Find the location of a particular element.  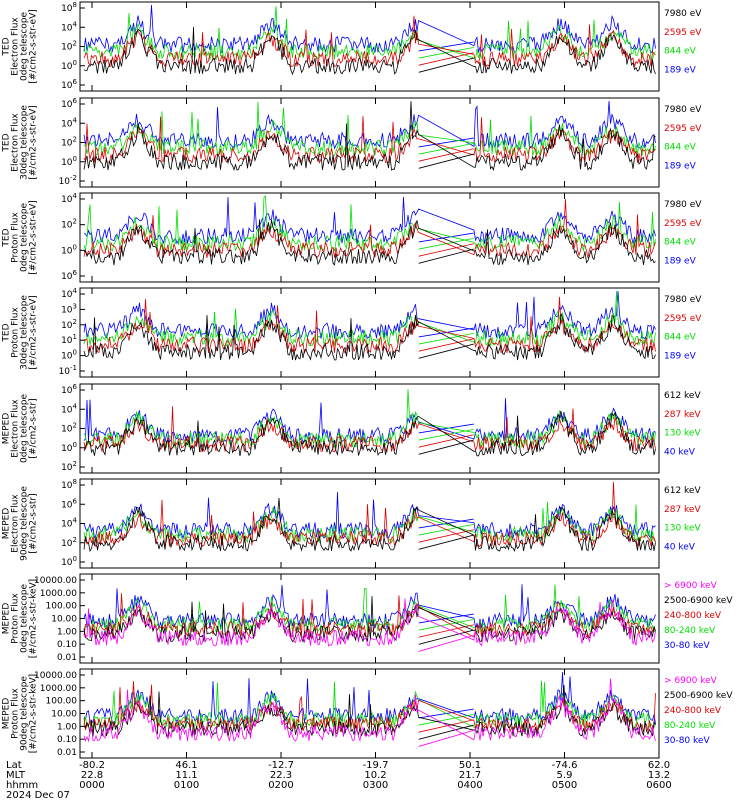

footer-mlt-value: 22.8 is located at coordinates (92, 775).